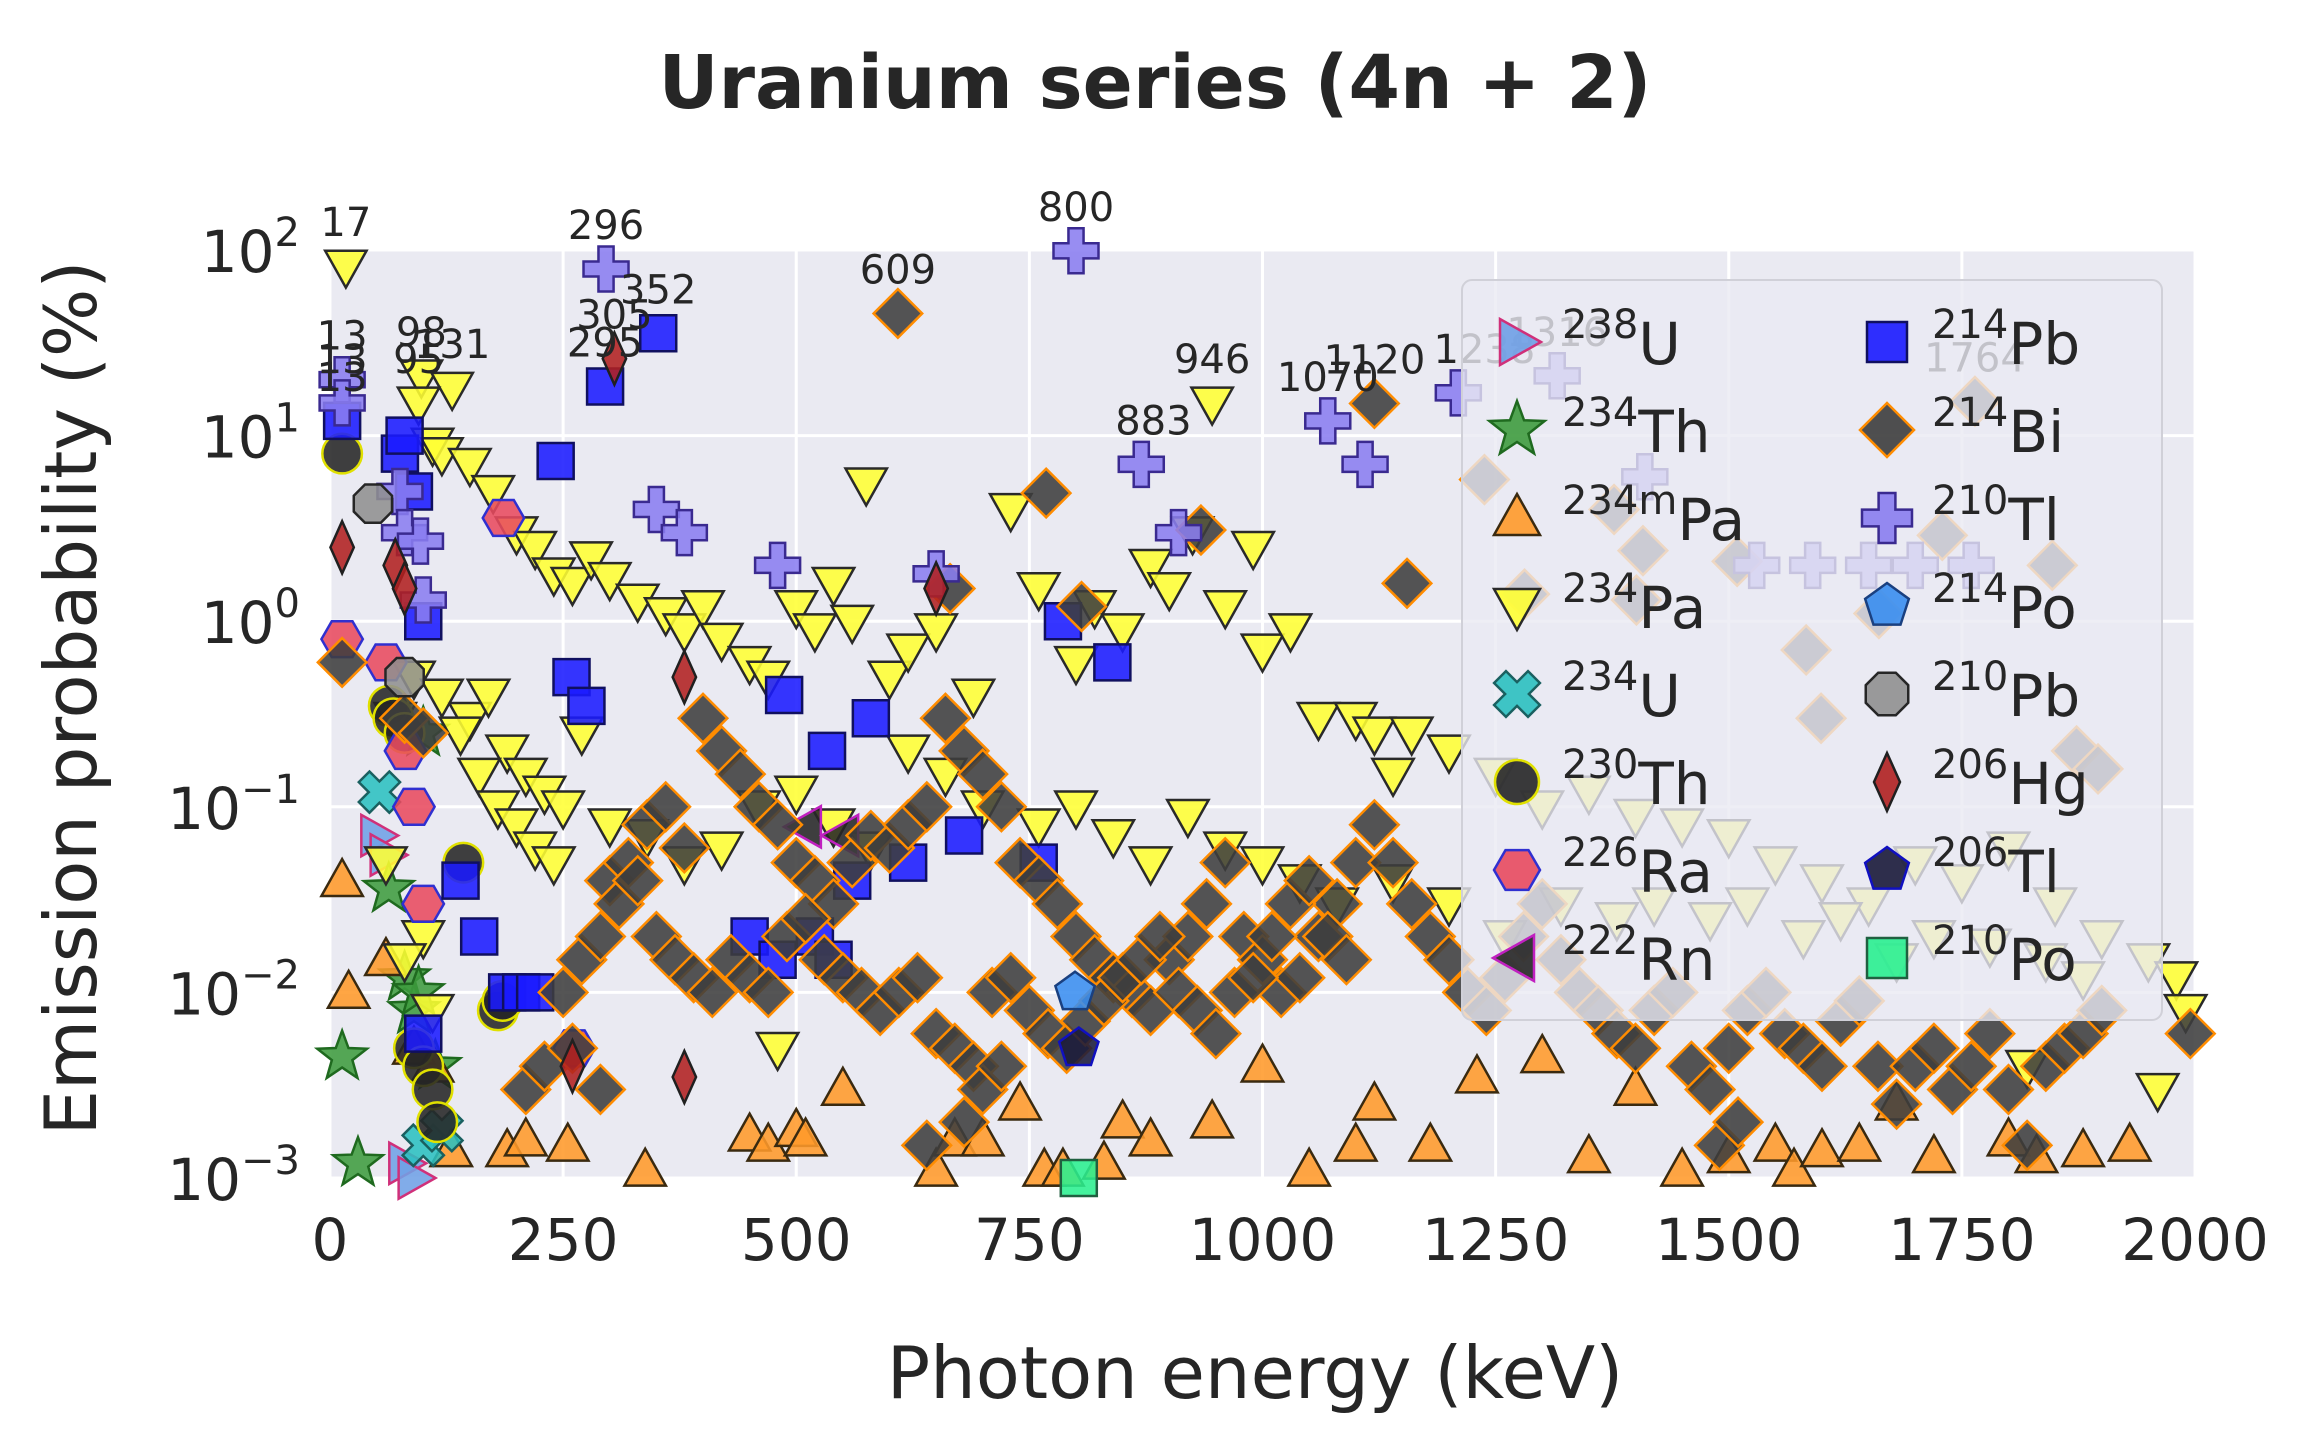 This screenshot has height=1429, width=2312. I want to click on legend-label: 226Ra, so click(1637, 868).